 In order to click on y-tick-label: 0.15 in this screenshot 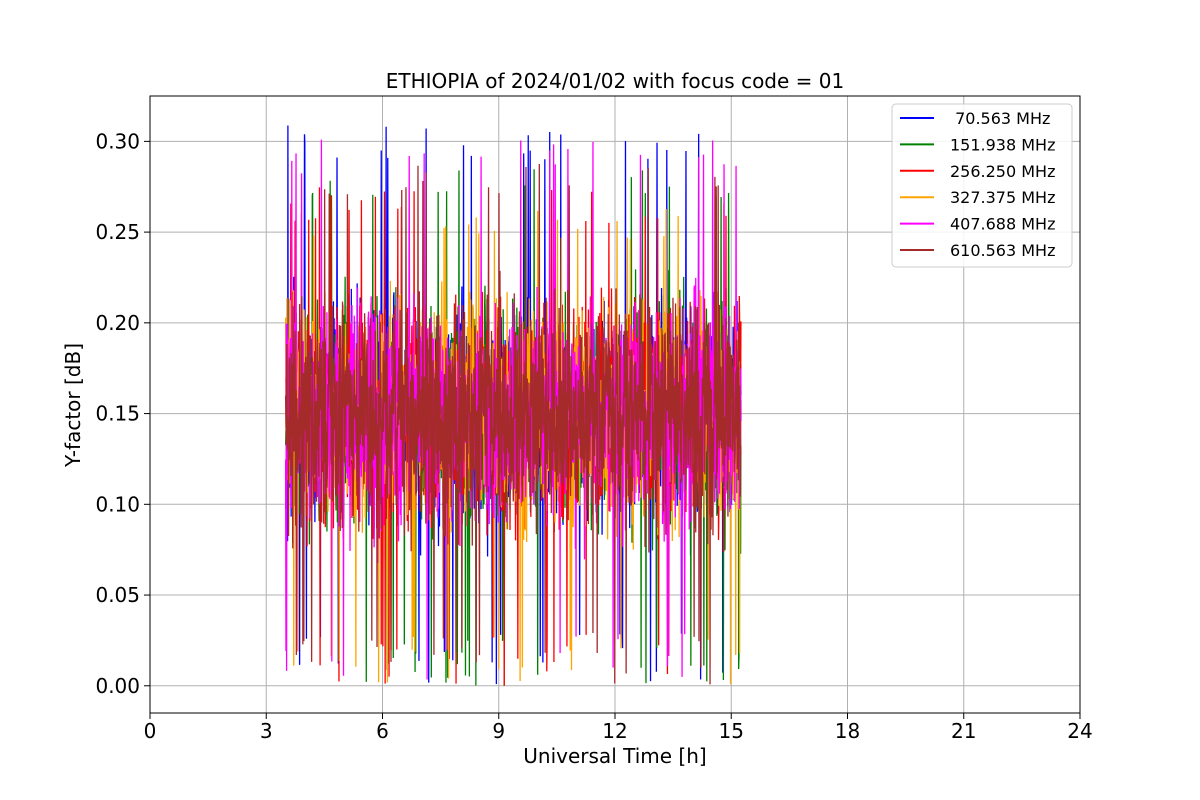, I will do `click(117, 414)`.